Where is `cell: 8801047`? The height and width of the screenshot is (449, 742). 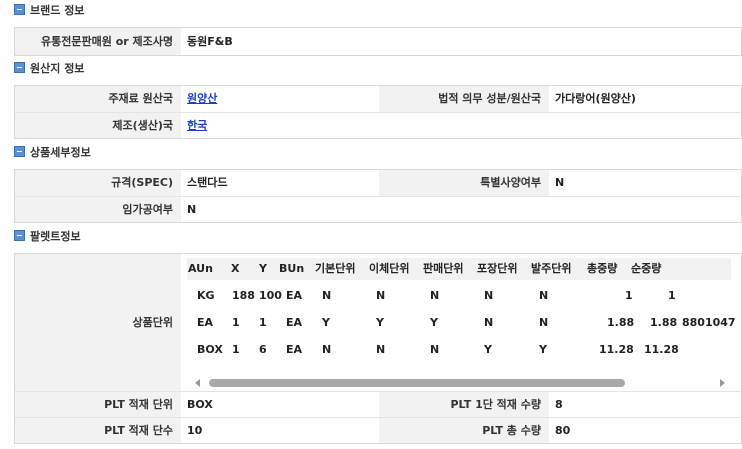
cell: 8801047 is located at coordinates (709, 322).